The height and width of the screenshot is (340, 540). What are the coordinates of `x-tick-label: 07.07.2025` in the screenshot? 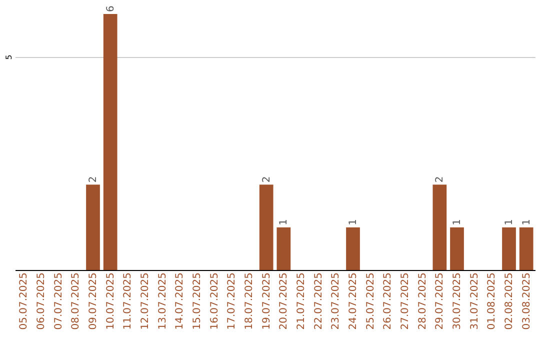 It's located at (58, 301).